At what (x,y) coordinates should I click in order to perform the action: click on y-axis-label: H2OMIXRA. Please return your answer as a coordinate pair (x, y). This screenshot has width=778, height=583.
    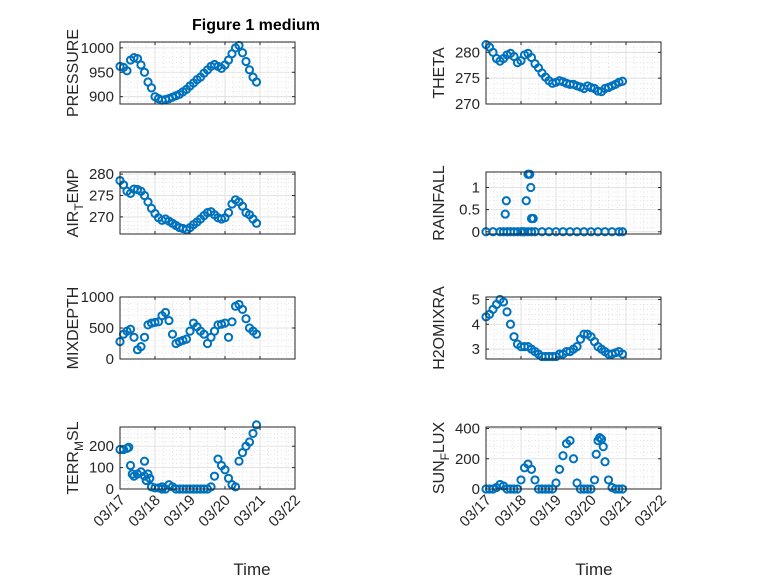
    Looking at the image, I should click on (439, 328).